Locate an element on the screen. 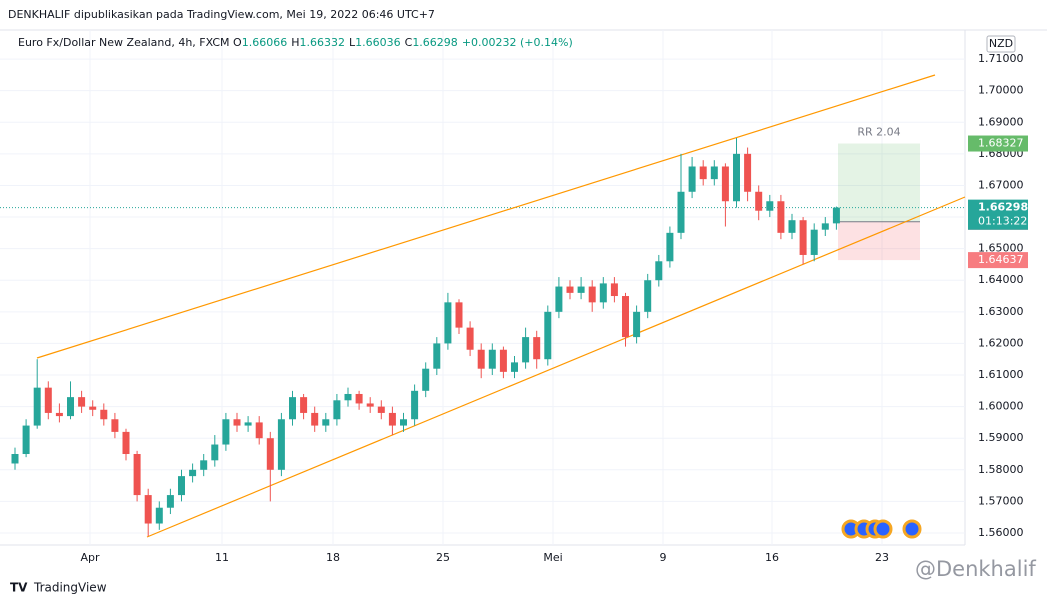 This screenshot has height=607, width=1047. x-tick-label: 9 is located at coordinates (663, 557).